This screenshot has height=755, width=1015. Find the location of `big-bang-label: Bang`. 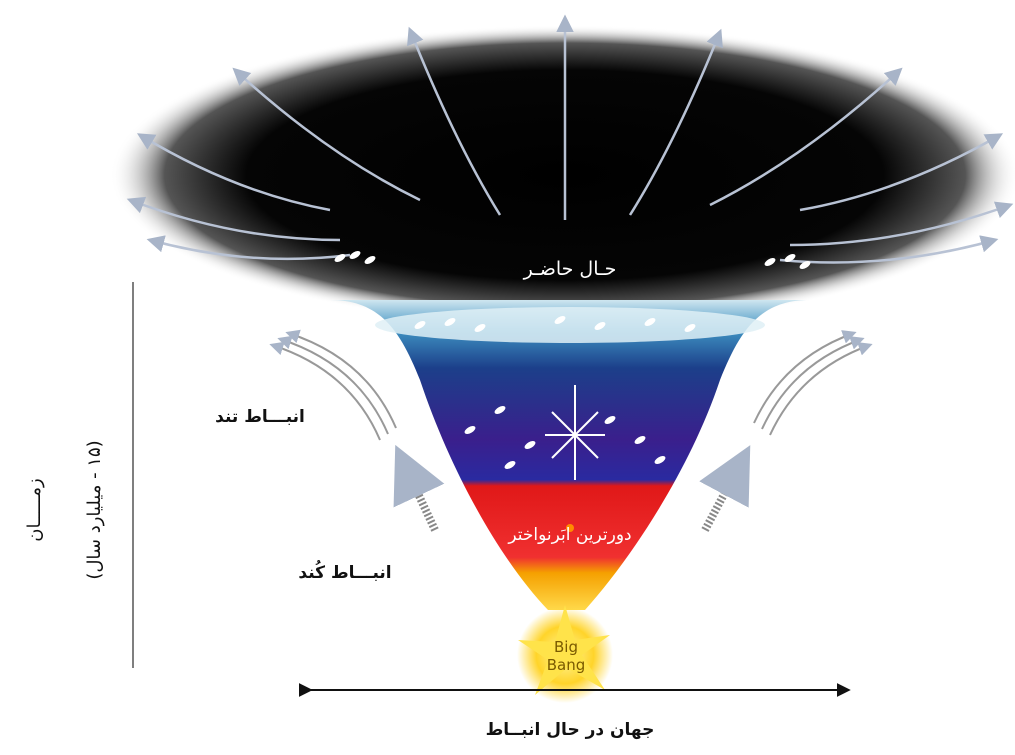

big-bang-label: Bang is located at coordinates (566, 665).